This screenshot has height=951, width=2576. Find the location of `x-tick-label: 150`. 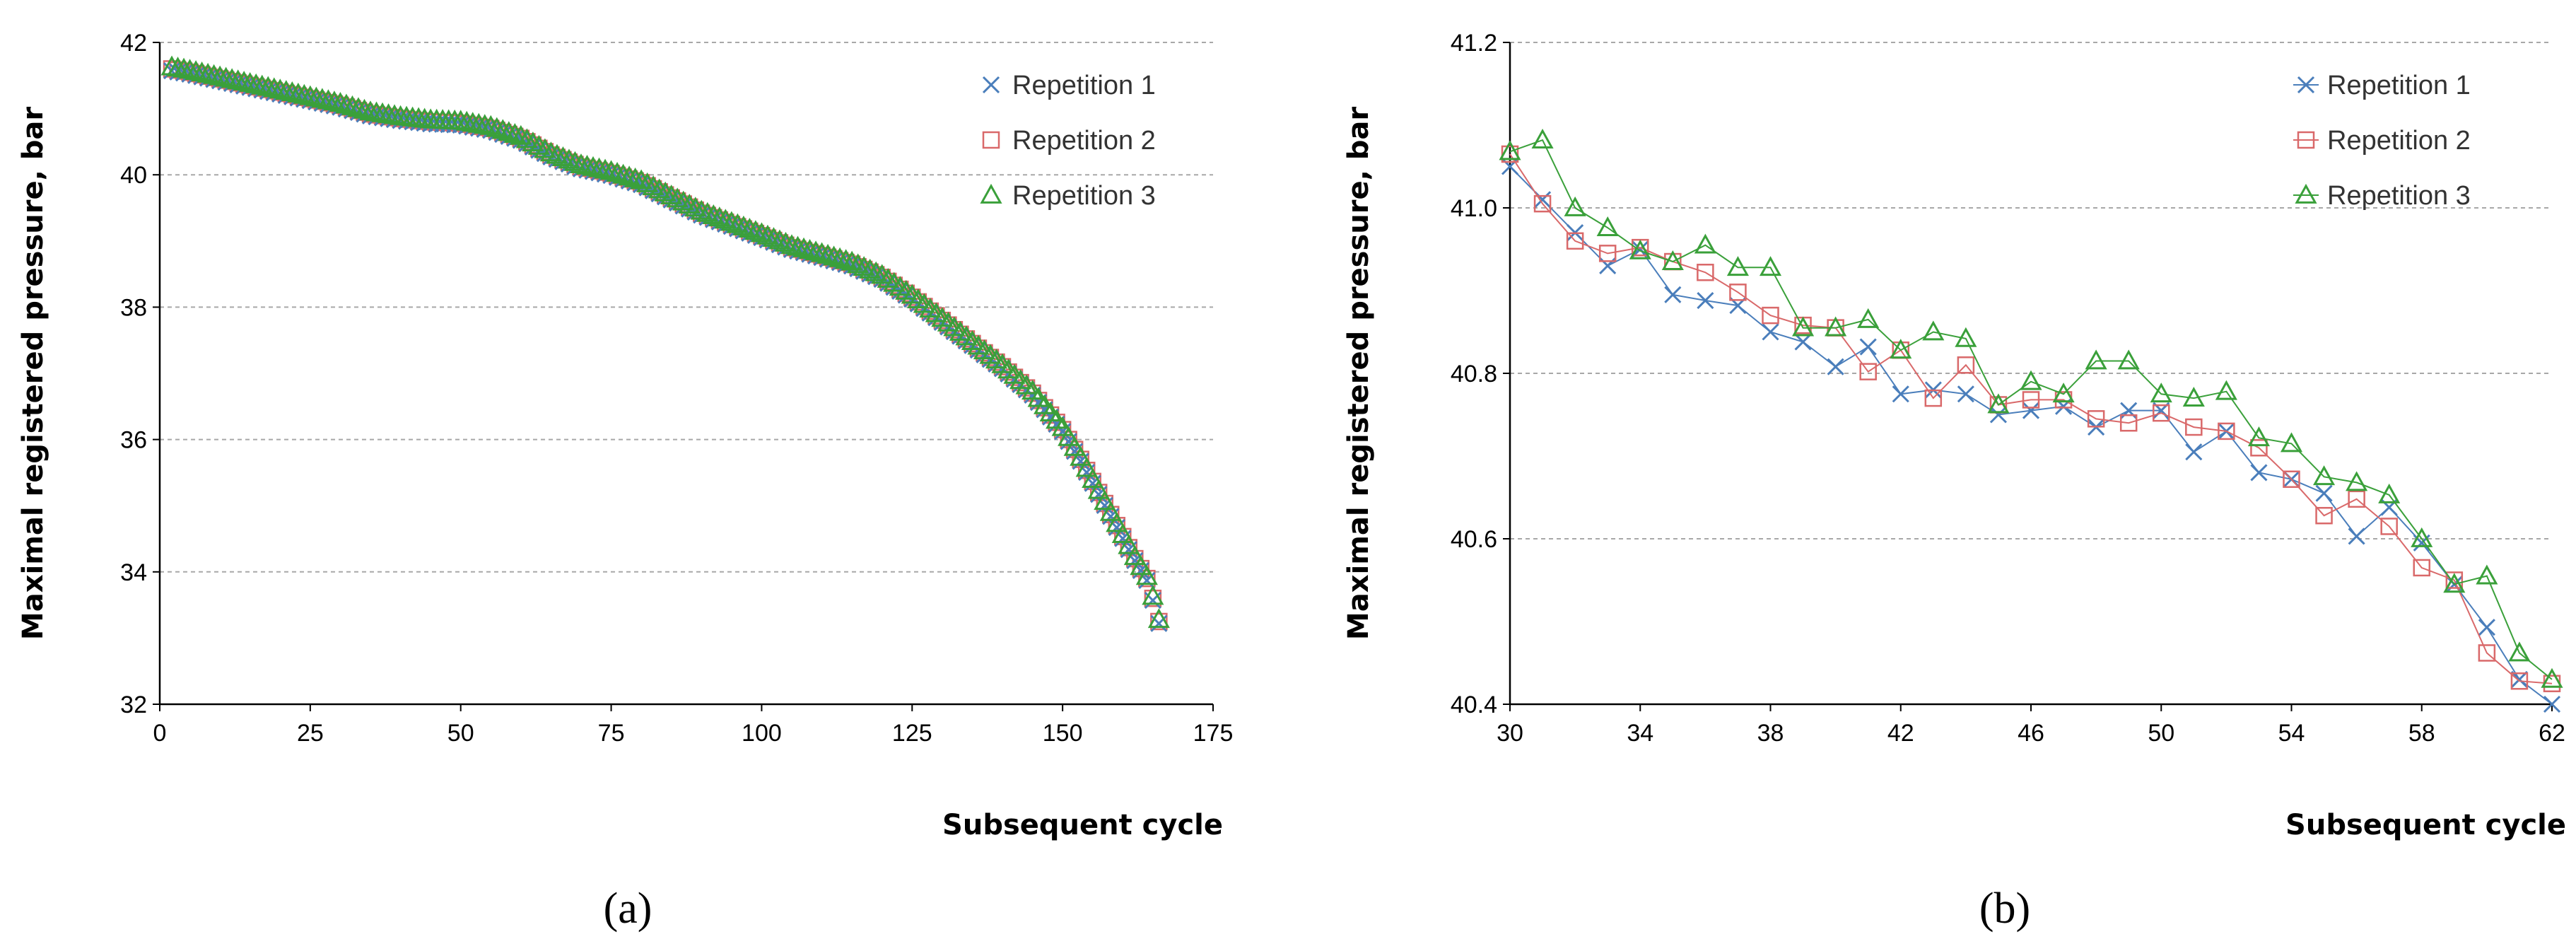

x-tick-label: 150 is located at coordinates (1063, 733).